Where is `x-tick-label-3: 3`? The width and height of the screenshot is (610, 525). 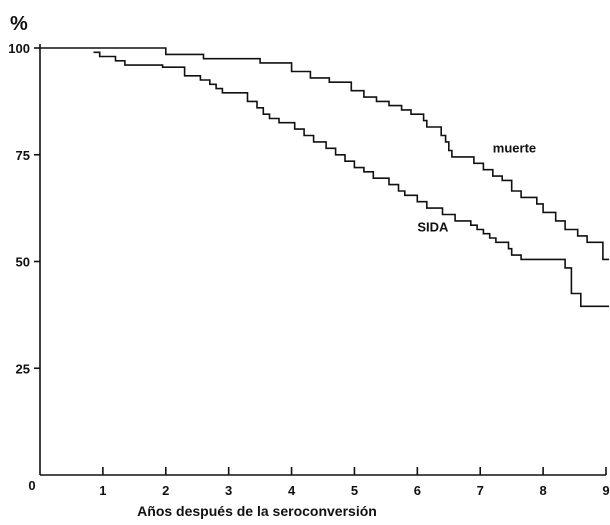 x-tick-label-3: 3 is located at coordinates (228, 490).